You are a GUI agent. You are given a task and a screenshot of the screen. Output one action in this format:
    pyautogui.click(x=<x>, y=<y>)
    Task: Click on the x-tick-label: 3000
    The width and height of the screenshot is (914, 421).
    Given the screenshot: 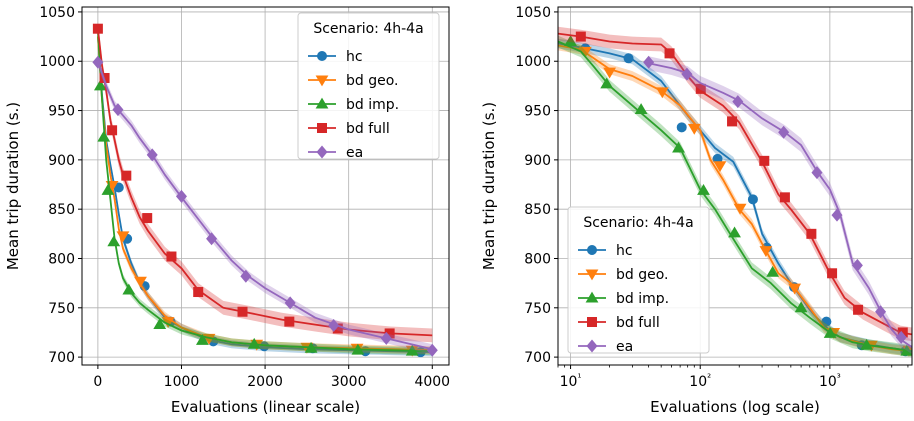 What is the action you would take?
    pyautogui.click(x=349, y=382)
    